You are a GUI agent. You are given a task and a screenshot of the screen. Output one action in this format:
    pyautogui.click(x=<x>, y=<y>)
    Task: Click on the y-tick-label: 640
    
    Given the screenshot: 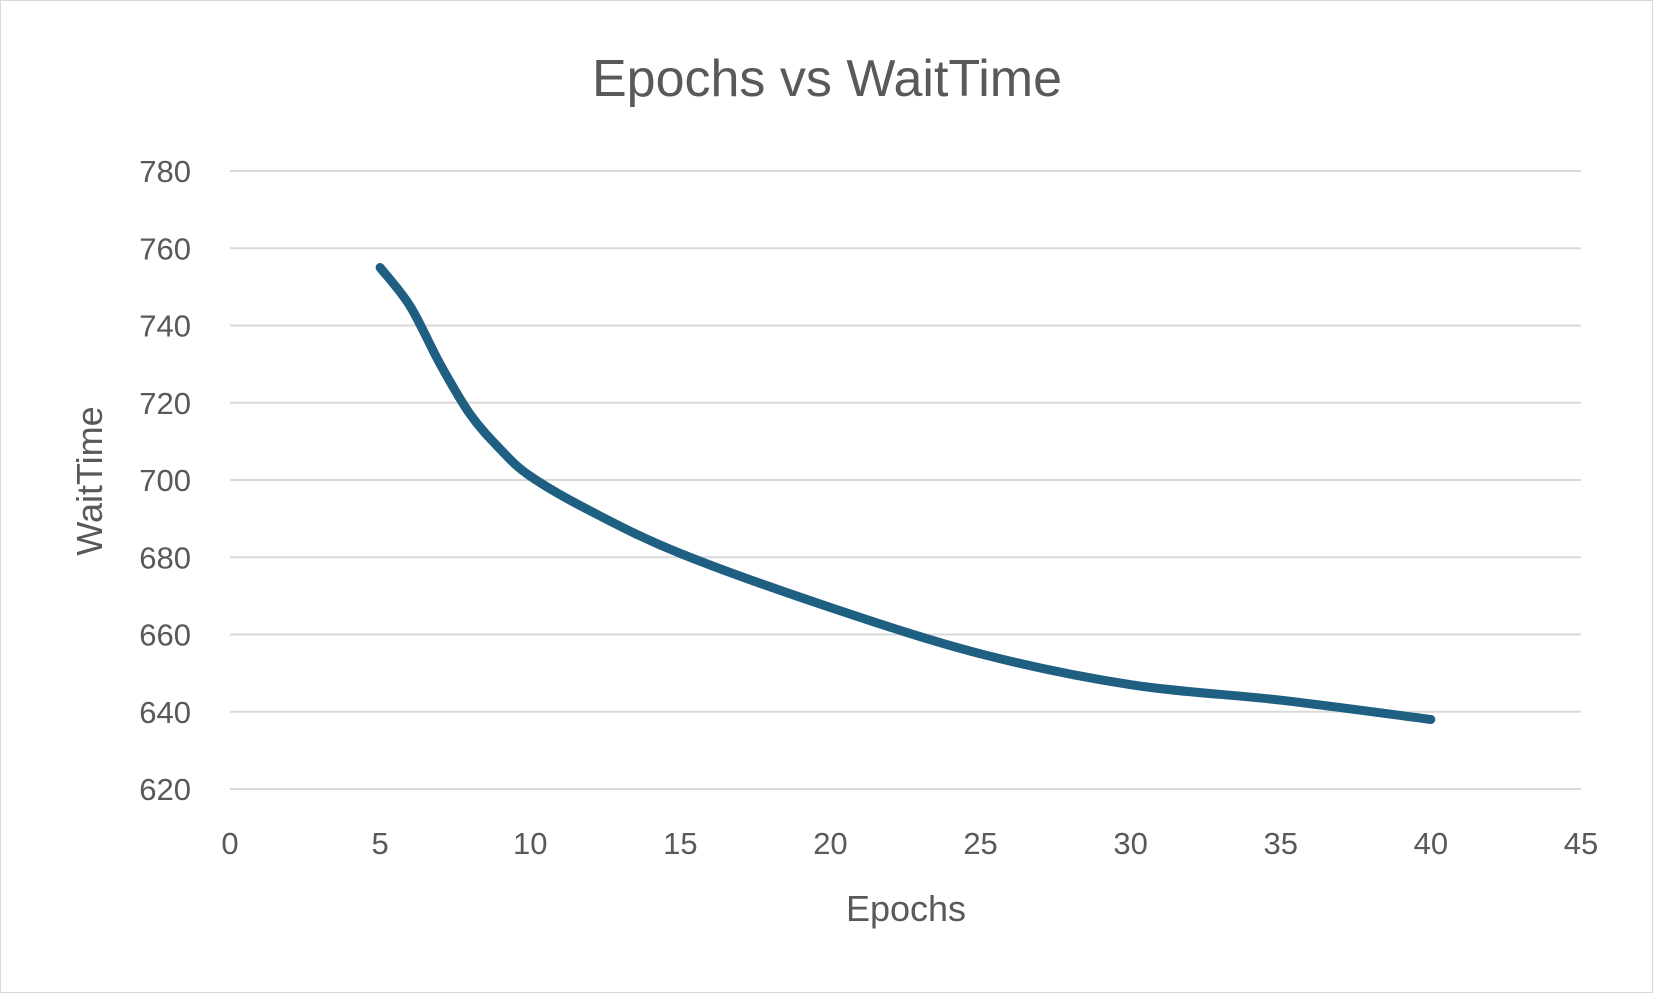 What is the action you would take?
    pyautogui.click(x=165, y=712)
    